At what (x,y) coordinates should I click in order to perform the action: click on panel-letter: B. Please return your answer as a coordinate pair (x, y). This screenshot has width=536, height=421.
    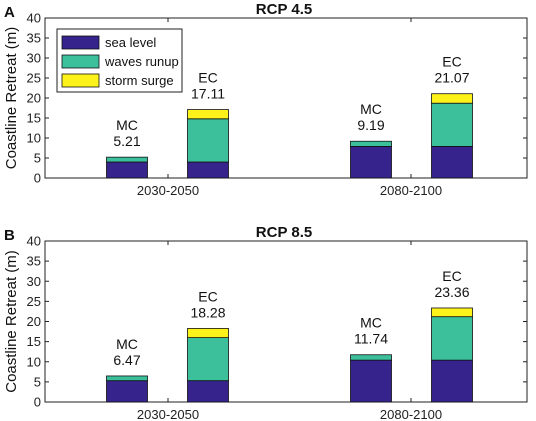
    Looking at the image, I should click on (9, 235).